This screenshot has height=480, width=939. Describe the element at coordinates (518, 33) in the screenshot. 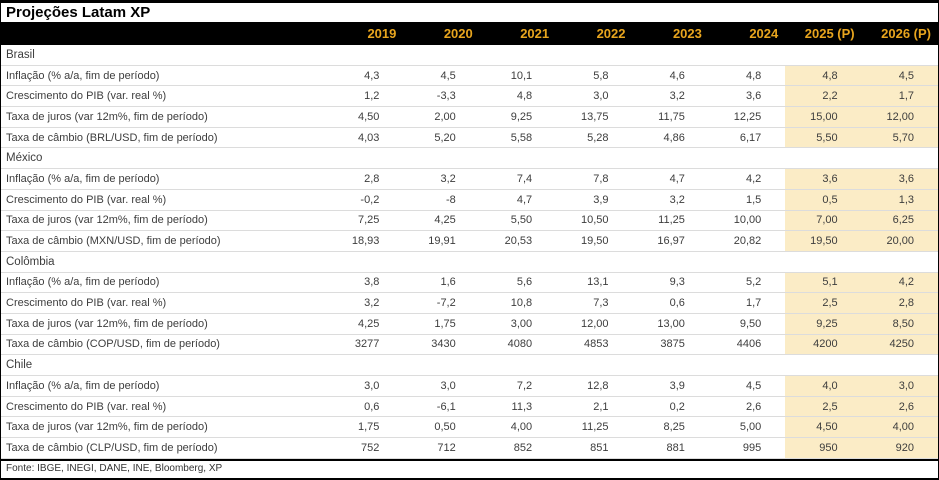

I see `year-header-2021: 2021` at that location.